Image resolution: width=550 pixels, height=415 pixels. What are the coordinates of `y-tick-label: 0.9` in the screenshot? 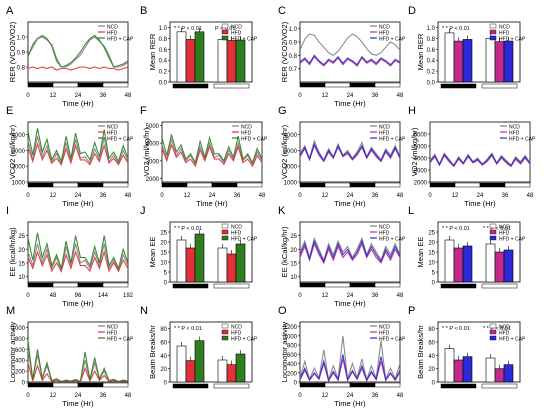 It's located at (21, 54).